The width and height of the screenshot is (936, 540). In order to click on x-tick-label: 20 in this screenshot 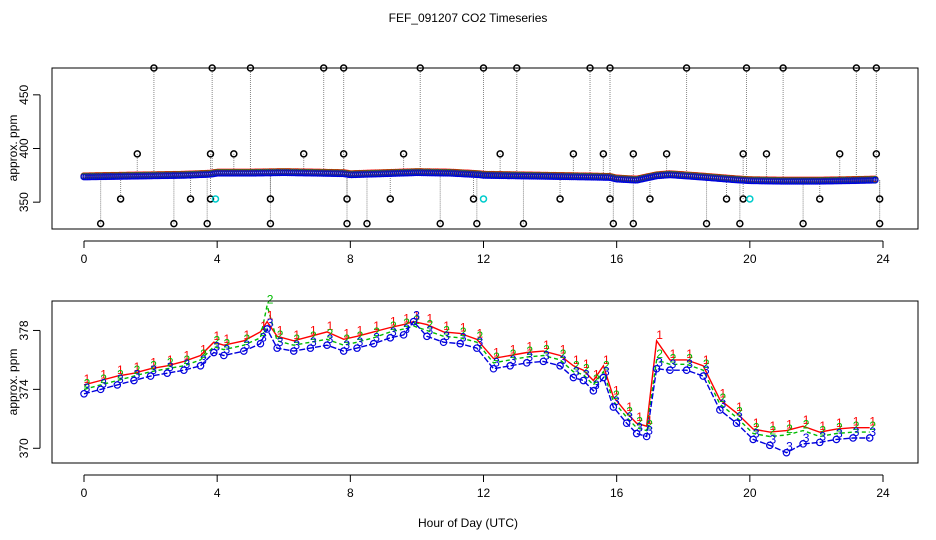, I will do `click(750, 259)`.